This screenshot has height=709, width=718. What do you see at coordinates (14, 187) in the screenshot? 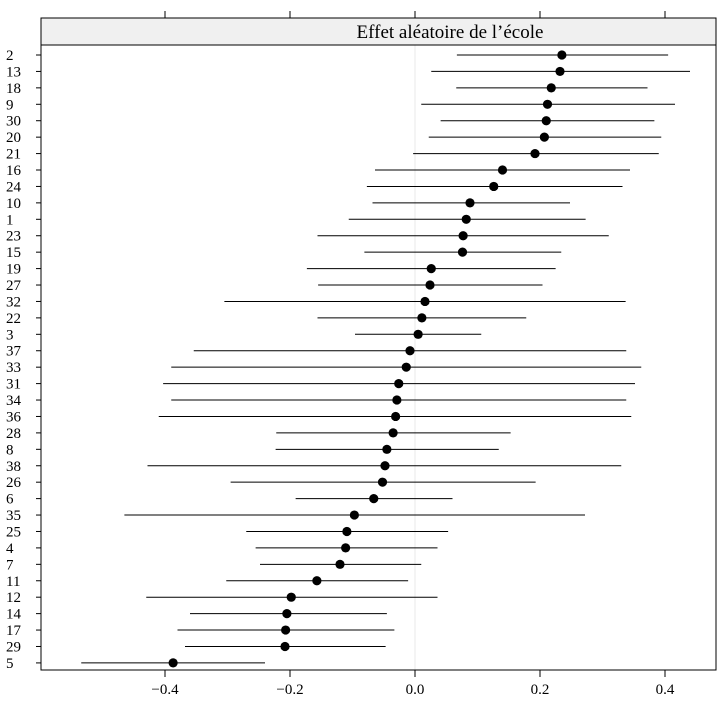
I see `y-tick-label: 24` at bounding box center [14, 187].